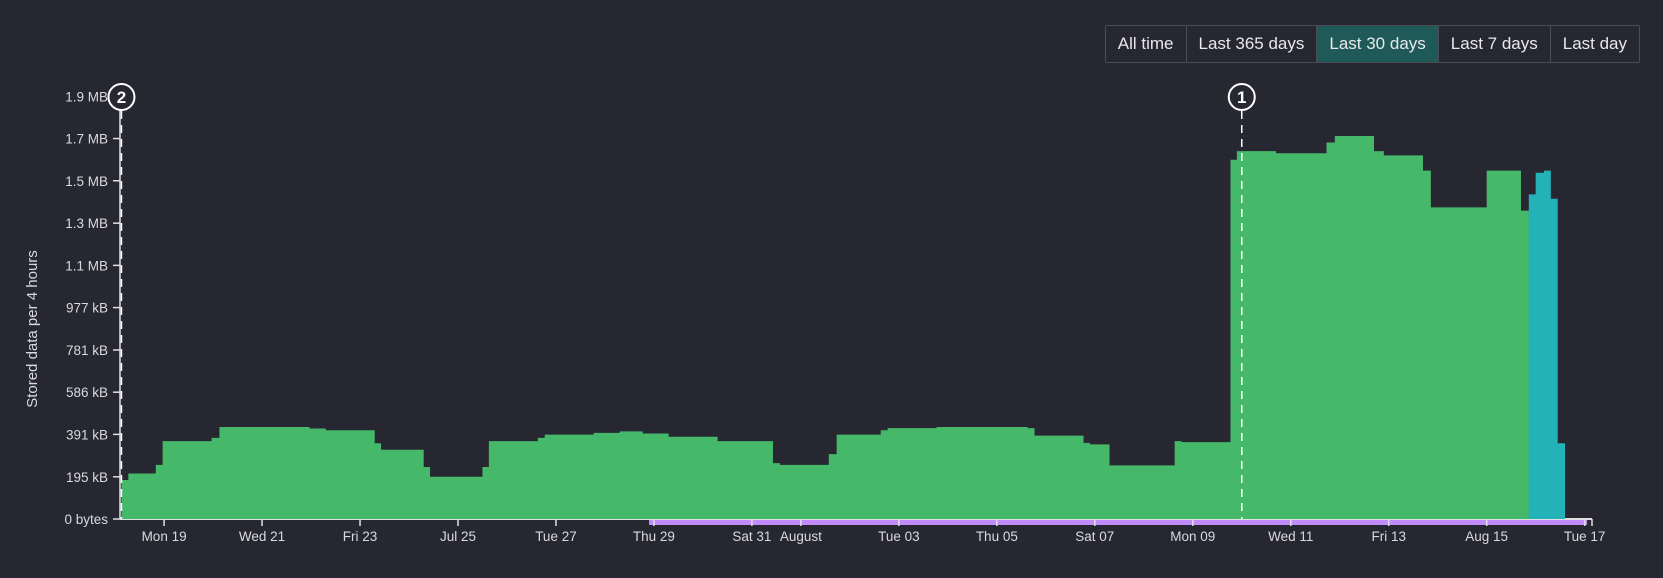 The width and height of the screenshot is (1663, 578). Describe the element at coordinates (1251, 44) in the screenshot. I see `range-button-last-365-days: Last 365 days` at that location.